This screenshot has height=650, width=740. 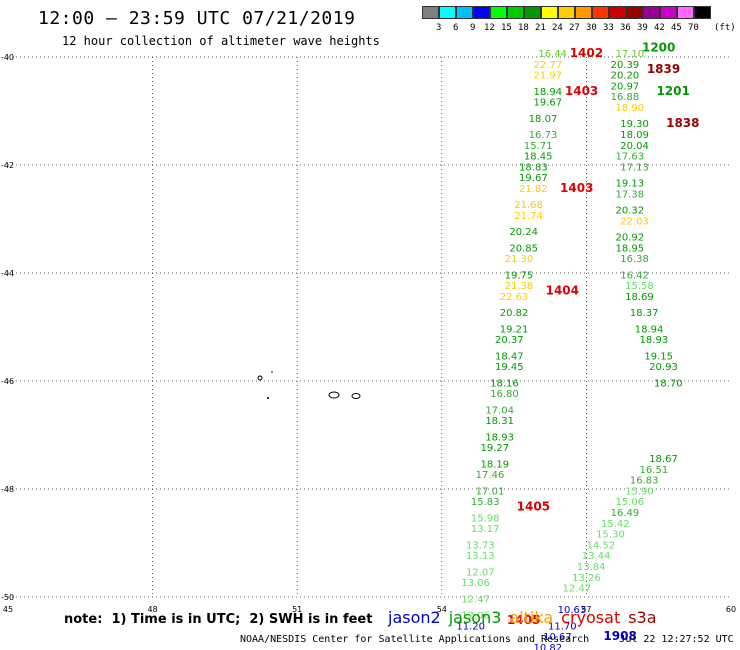 I want to click on track-label: 18.19, so click(x=494, y=464).